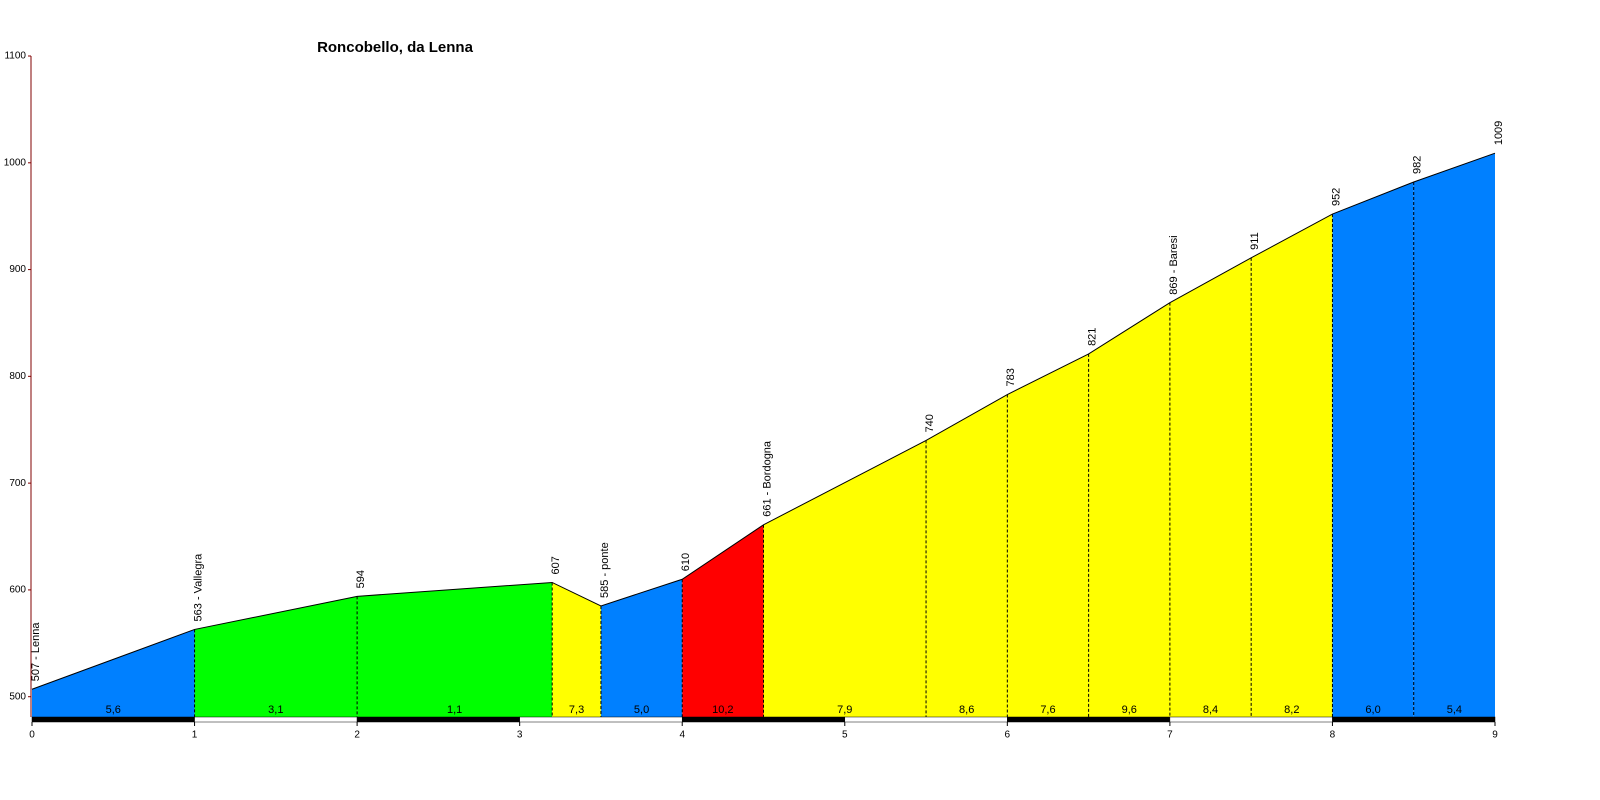  I want to click on point-label: 982, so click(1418, 165).